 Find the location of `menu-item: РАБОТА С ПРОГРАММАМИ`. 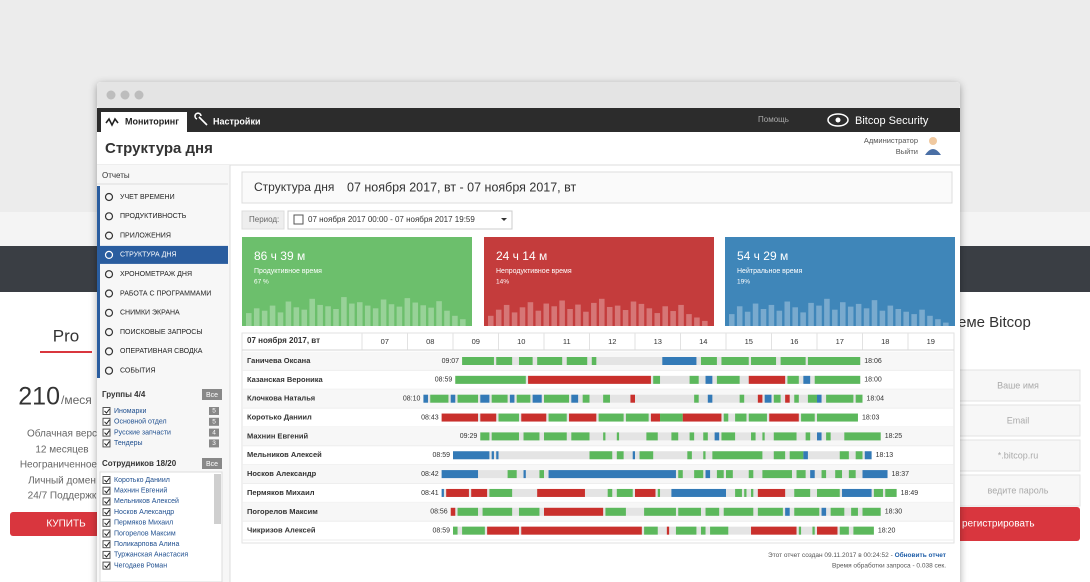

menu-item: РАБОТА С ПРОГРАММАМИ is located at coordinates (165, 293).